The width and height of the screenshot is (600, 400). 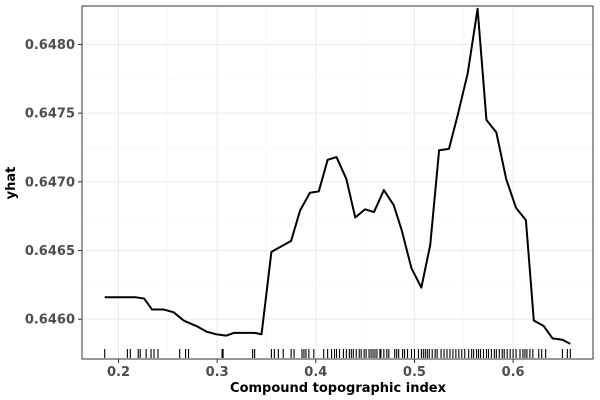 I want to click on y-tick-label: 0.6460, so click(x=50, y=320).